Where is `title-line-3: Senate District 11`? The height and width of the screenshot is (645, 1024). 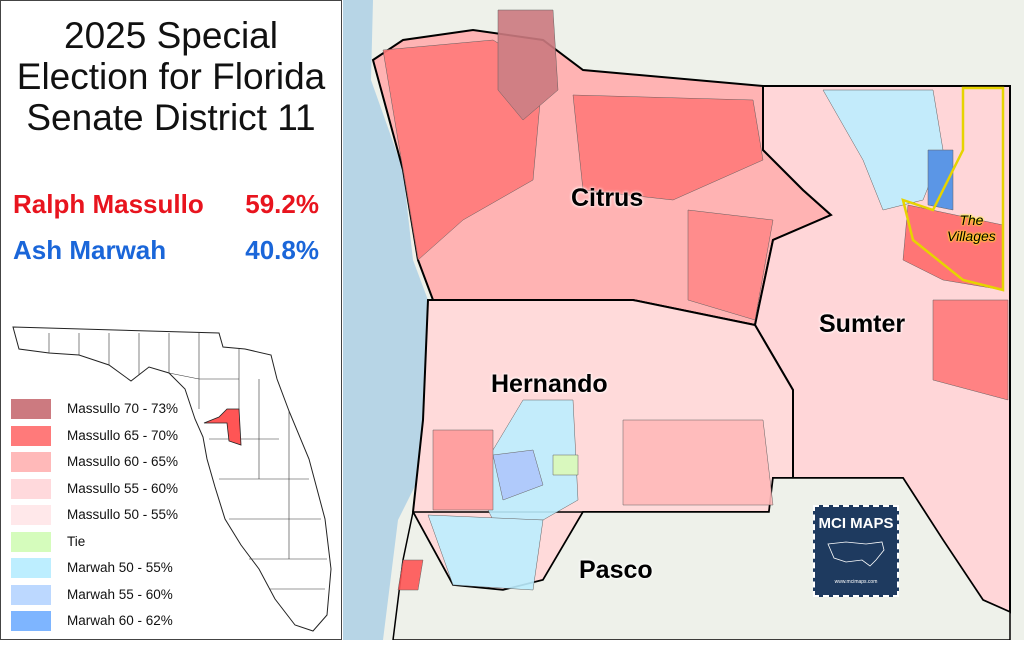
title-line-3: Senate District 11 is located at coordinates (171, 117).